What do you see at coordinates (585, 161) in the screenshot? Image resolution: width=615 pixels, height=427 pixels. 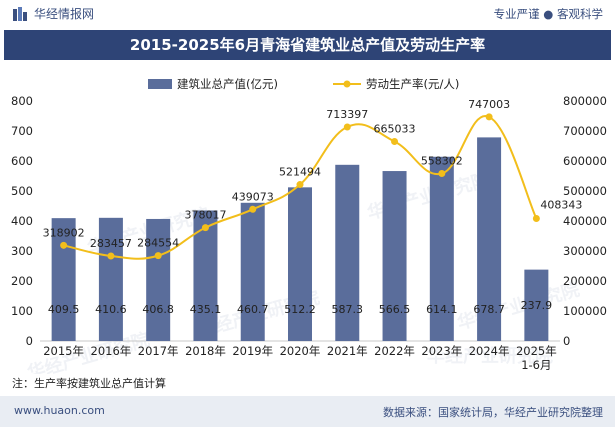 I see `right-axis-tick: 600000` at bounding box center [585, 161].